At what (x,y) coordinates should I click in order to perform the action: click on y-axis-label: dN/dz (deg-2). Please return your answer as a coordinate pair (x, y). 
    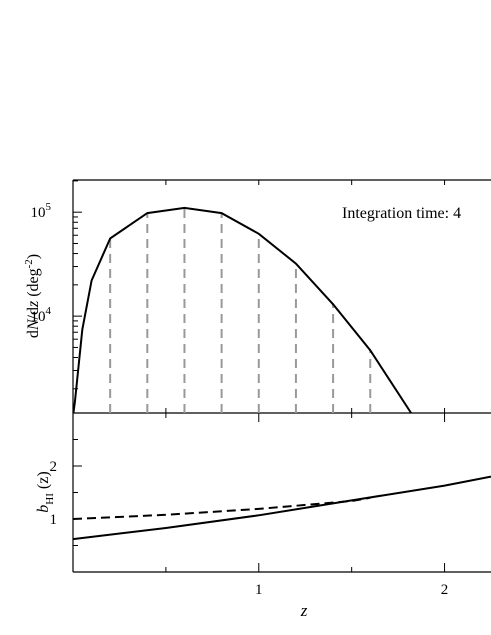
    Looking at the image, I should click on (32, 296).